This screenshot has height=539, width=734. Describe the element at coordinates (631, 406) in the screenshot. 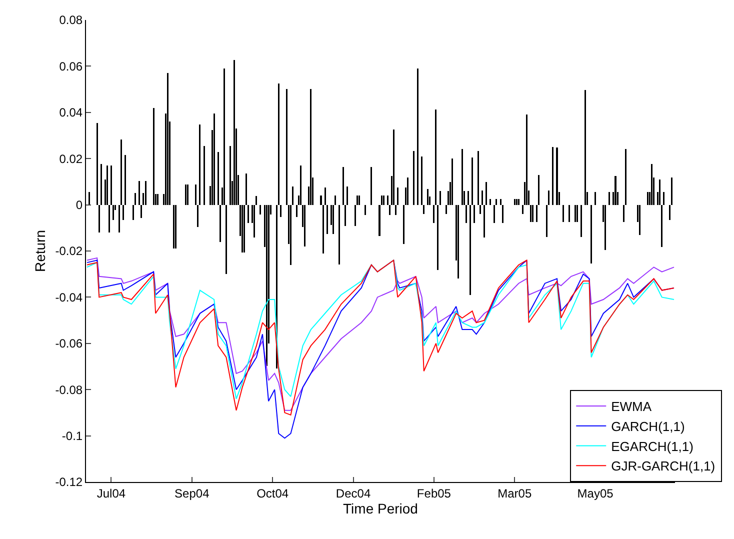

I see `legend-label: EWMA` at that location.